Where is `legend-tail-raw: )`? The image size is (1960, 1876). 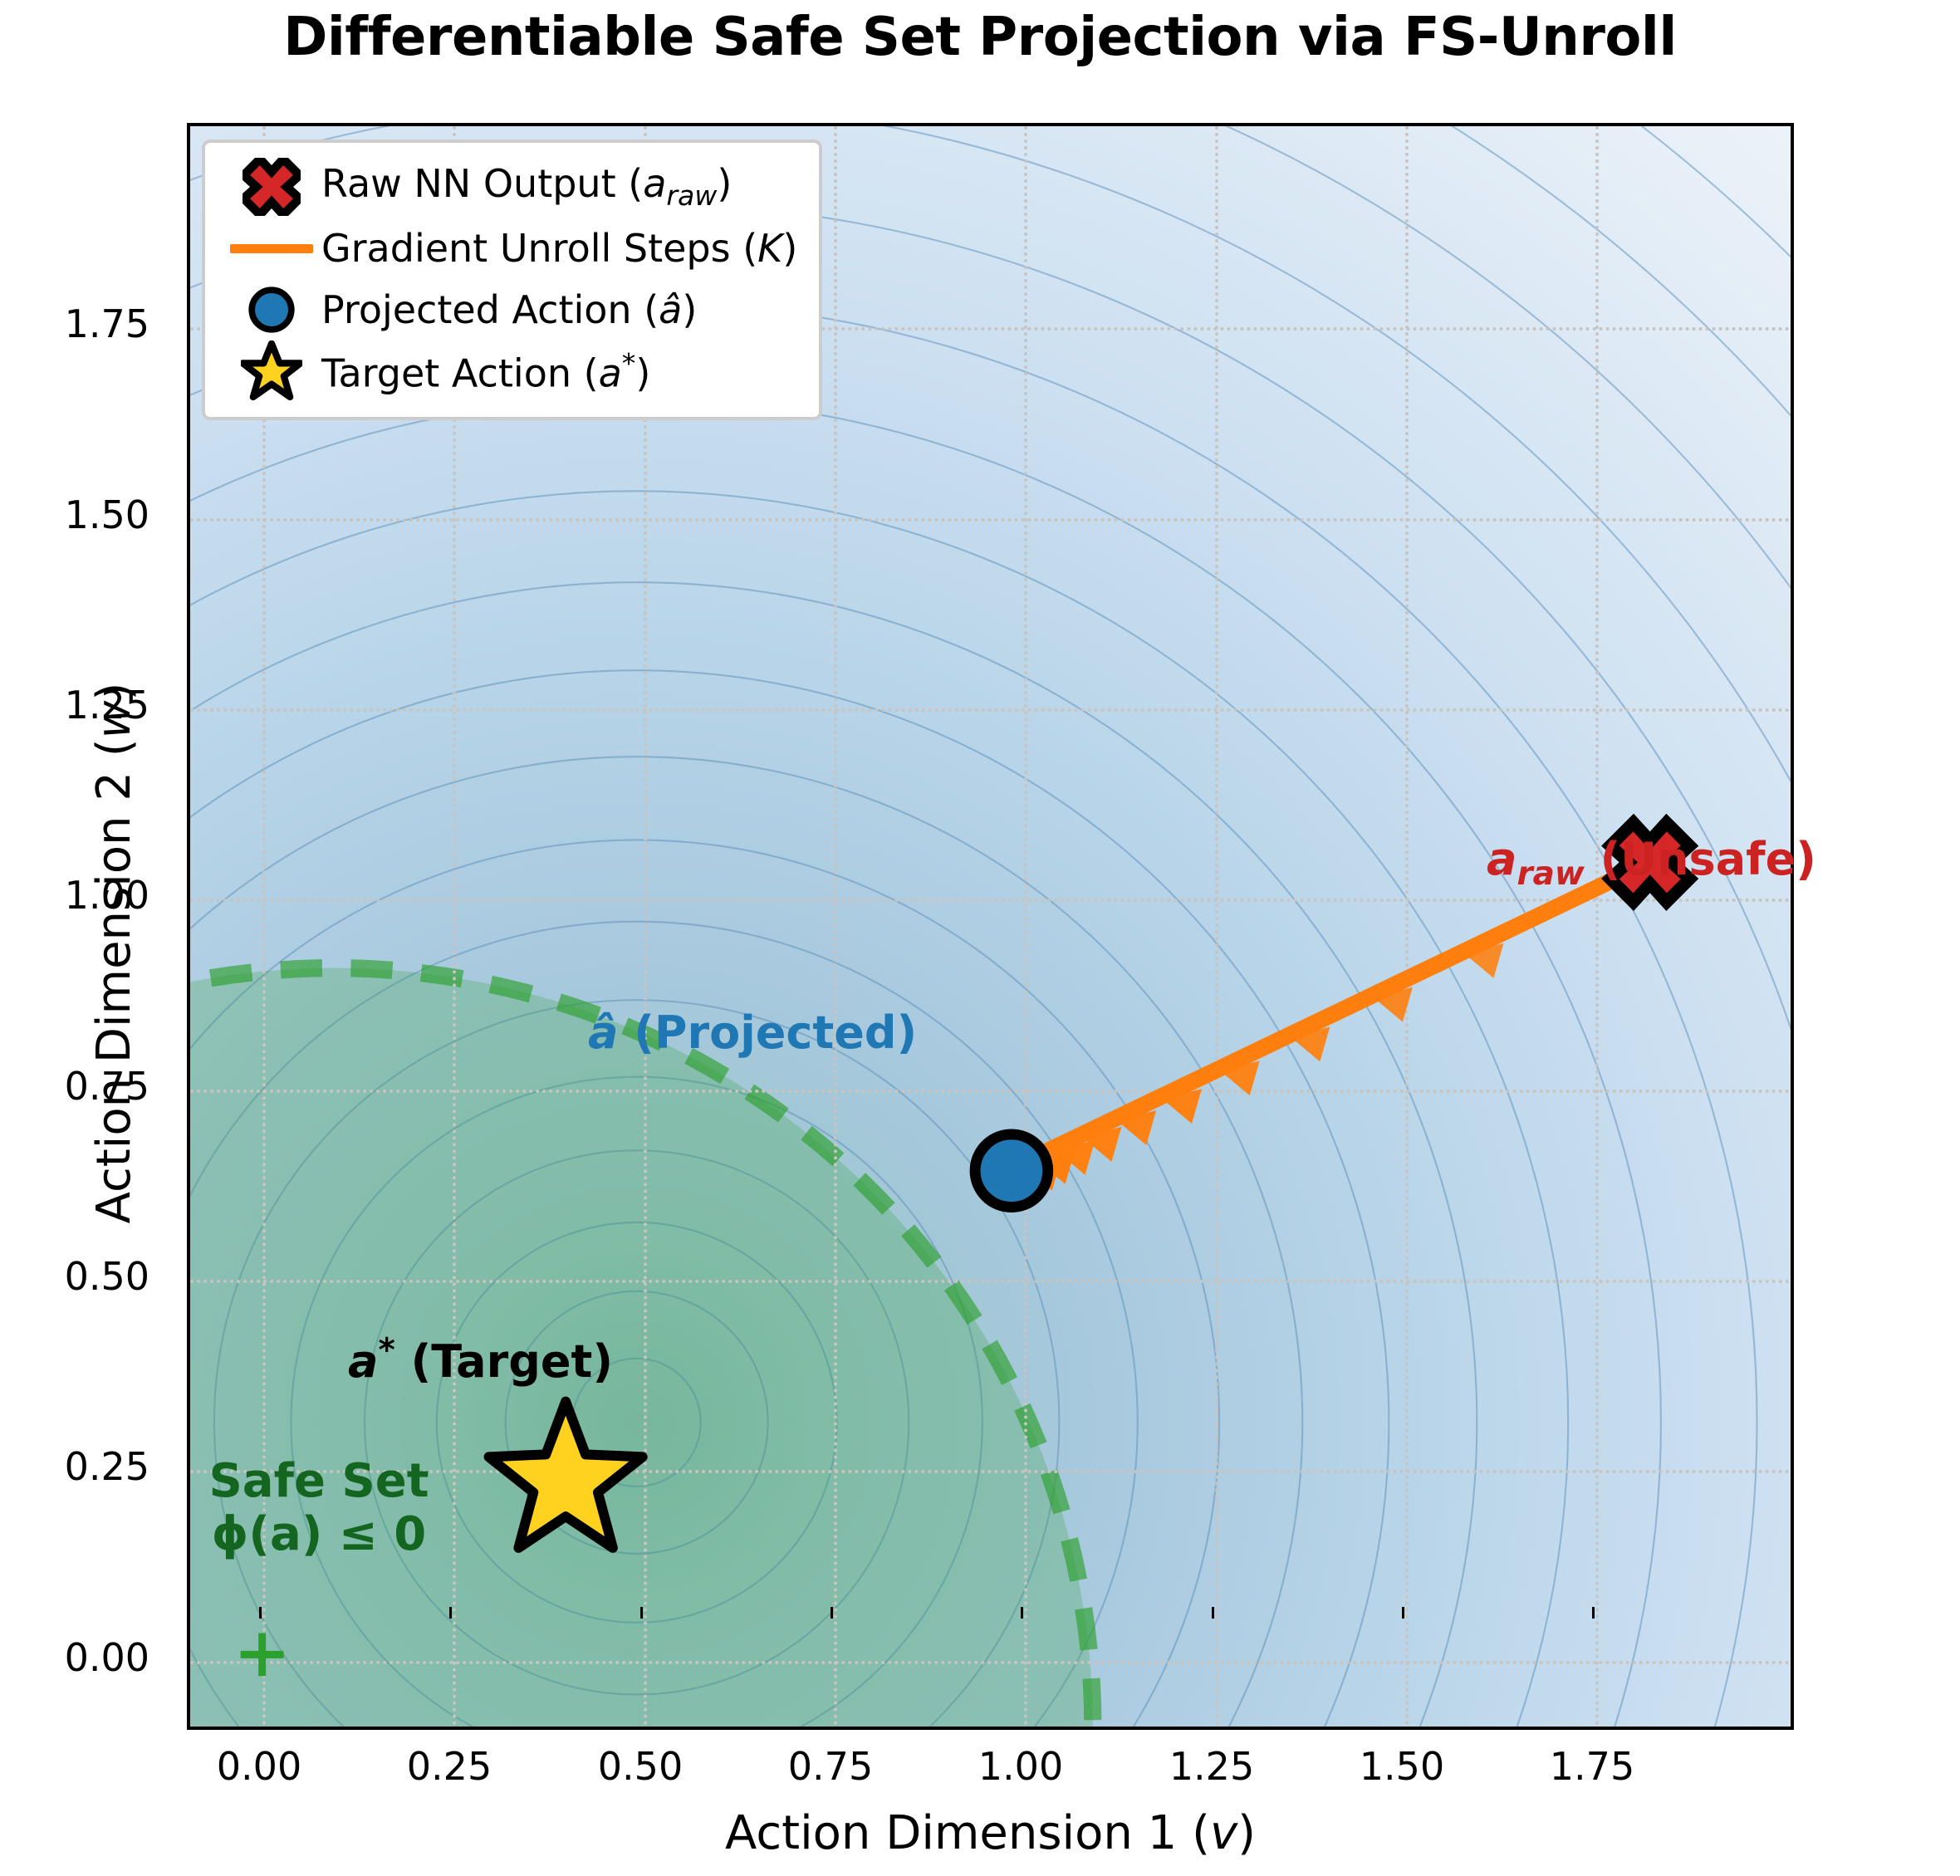 legend-tail-raw: ) is located at coordinates (725, 184).